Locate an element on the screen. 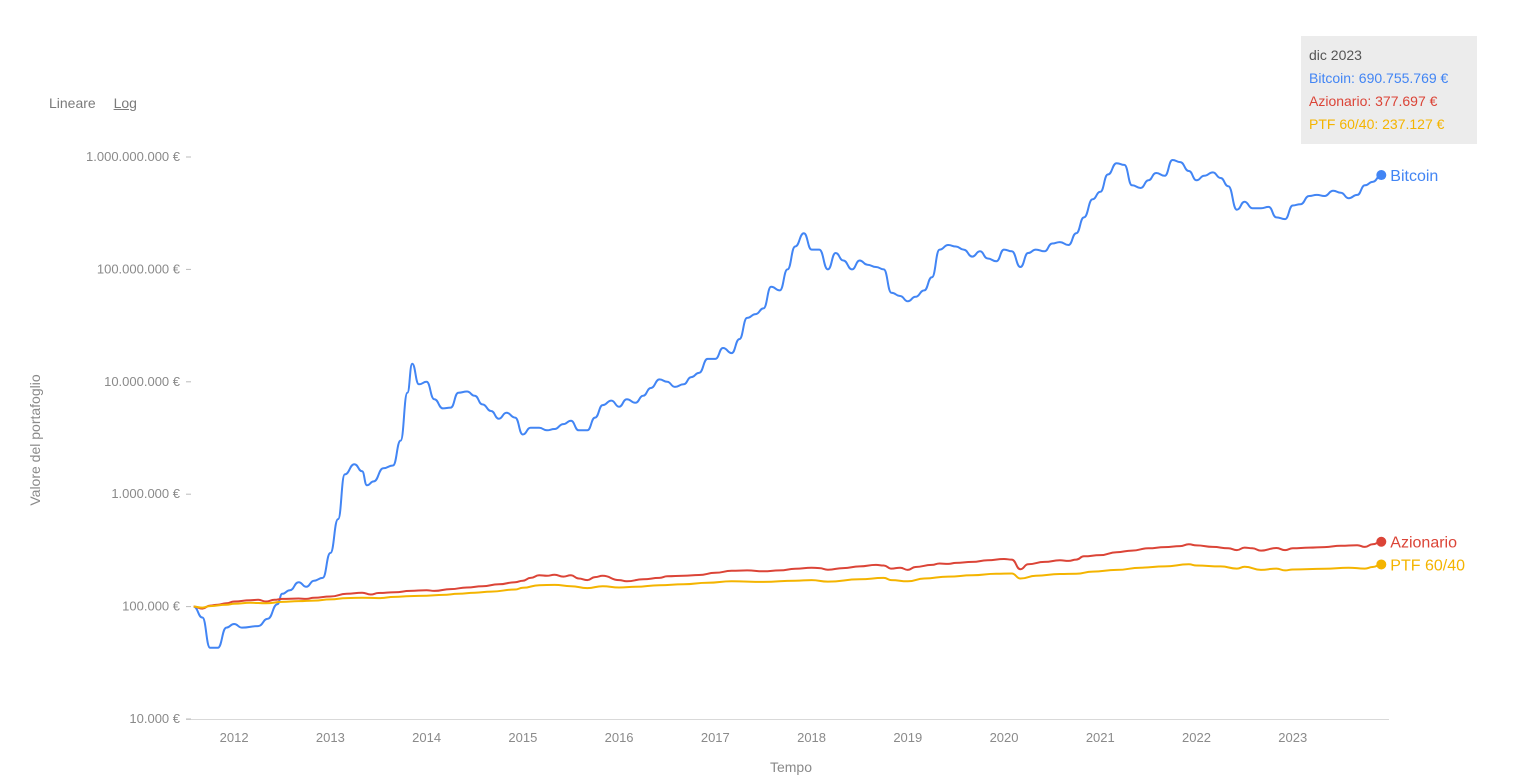 Image resolution: width=1528 pixels, height=779 pixels. x-tick-label: 2022 is located at coordinates (1196, 737).